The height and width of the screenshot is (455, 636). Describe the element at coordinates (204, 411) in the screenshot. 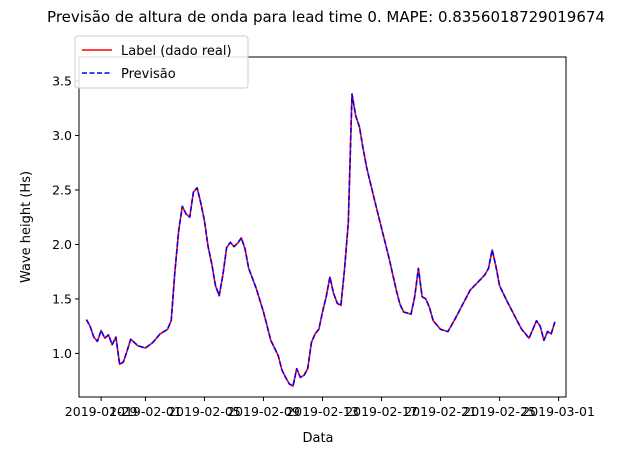

I see `x-tick-label: 2019-02-05` at that location.